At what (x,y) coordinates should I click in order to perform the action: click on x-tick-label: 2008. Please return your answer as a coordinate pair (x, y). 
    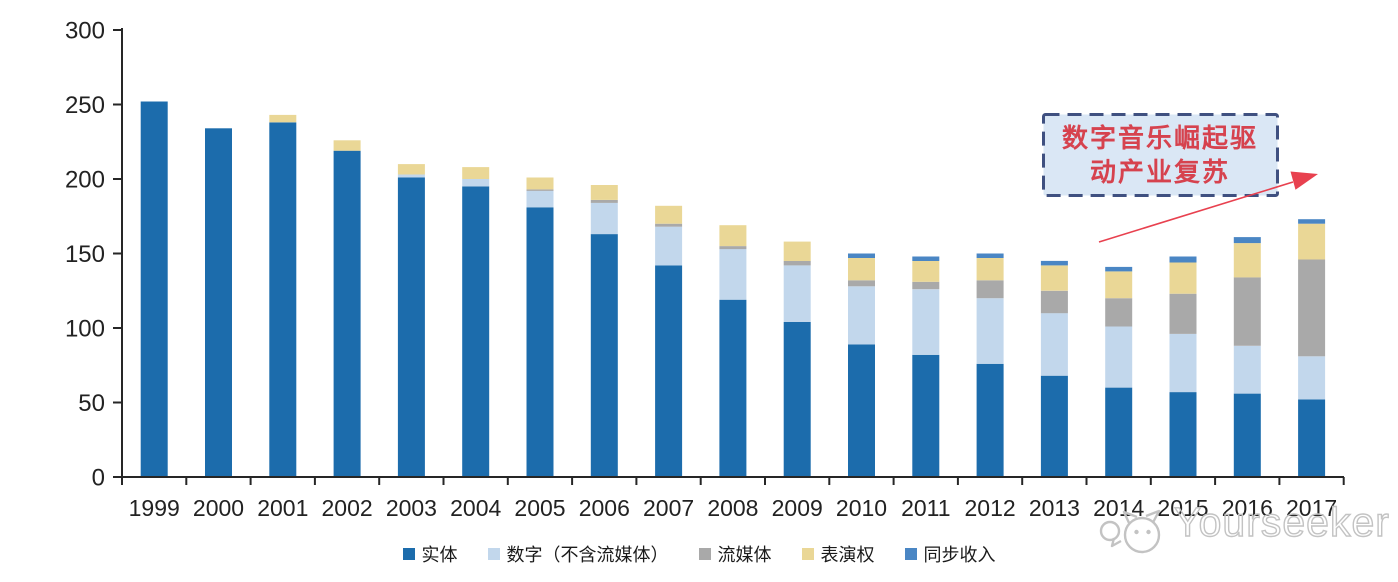
    Looking at the image, I should click on (732, 508).